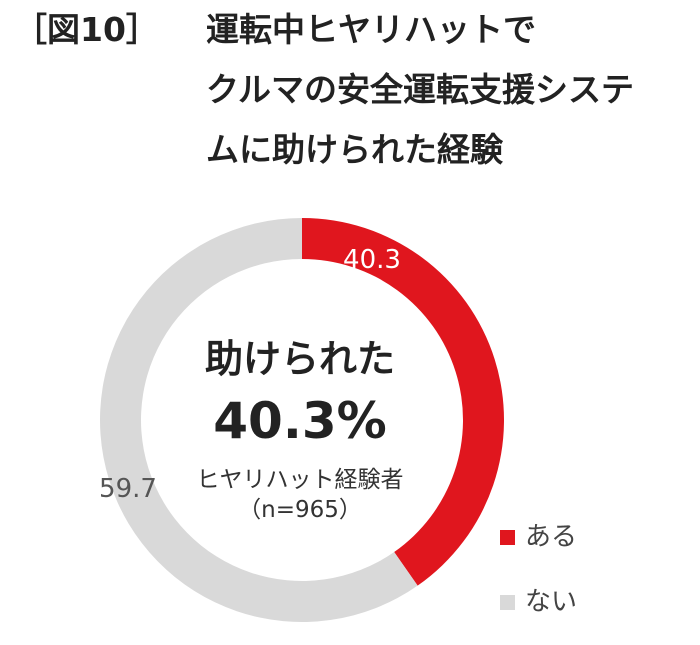 The width and height of the screenshot is (700, 645). What do you see at coordinates (372, 260) in the screenshot?
I see `data-label-aru: 40.3` at bounding box center [372, 260].